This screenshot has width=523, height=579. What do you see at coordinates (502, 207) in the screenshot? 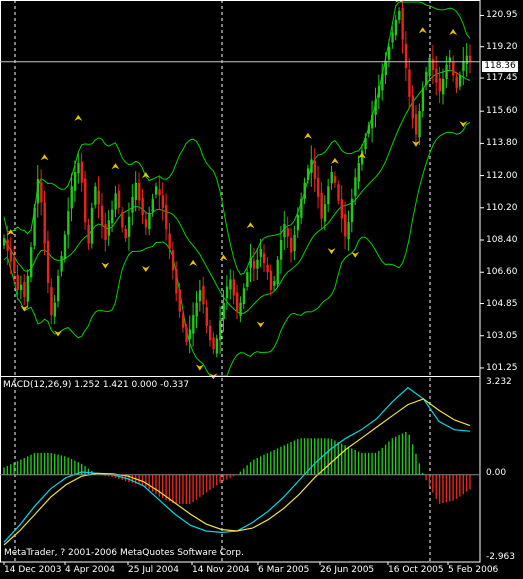
I see `price-axis-label: 110.20` at bounding box center [502, 207].